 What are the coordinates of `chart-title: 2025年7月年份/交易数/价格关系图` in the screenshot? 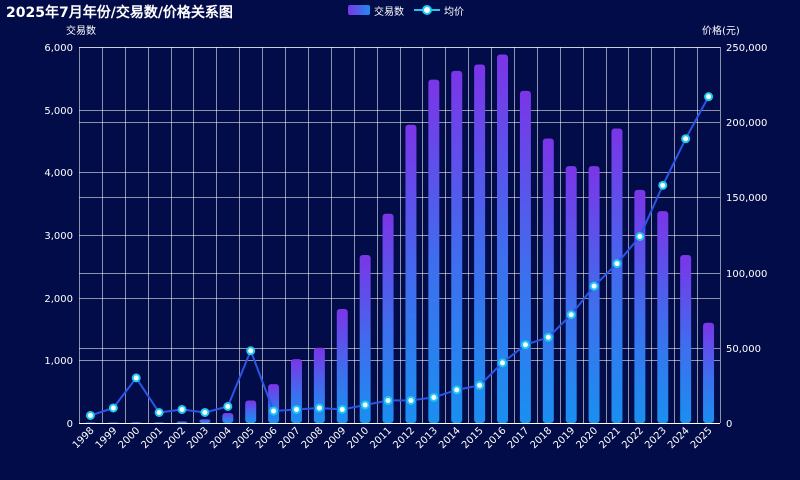 It's located at (119, 13).